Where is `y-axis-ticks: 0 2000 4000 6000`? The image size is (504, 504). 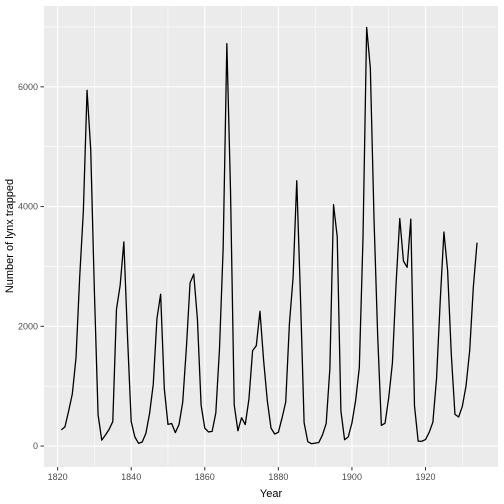 y-axis-ticks: 0 2000 4000 6000 is located at coordinates (31, 266).